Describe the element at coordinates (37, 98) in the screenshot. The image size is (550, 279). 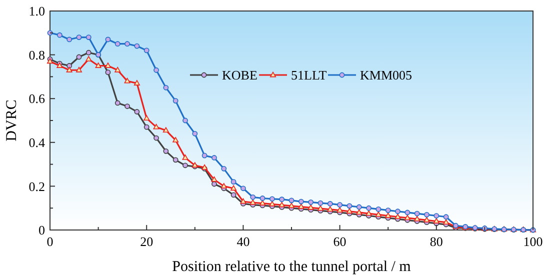
I see `y-tick-label: 0.6` at that location.